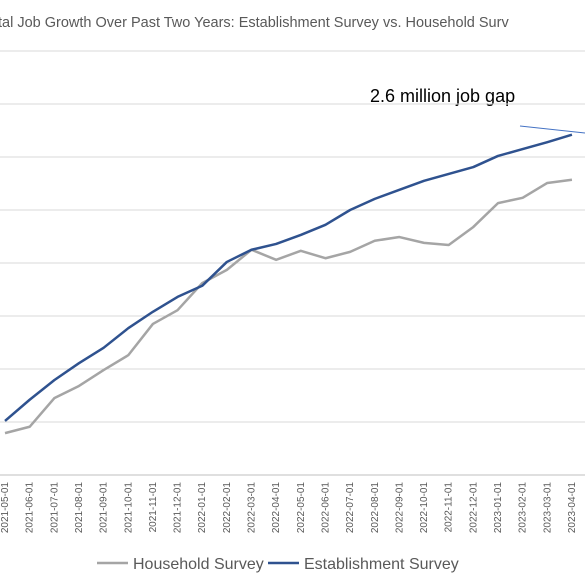  What do you see at coordinates (442, 96) in the screenshot?
I see `annotation: 2.6 million job gap` at bounding box center [442, 96].